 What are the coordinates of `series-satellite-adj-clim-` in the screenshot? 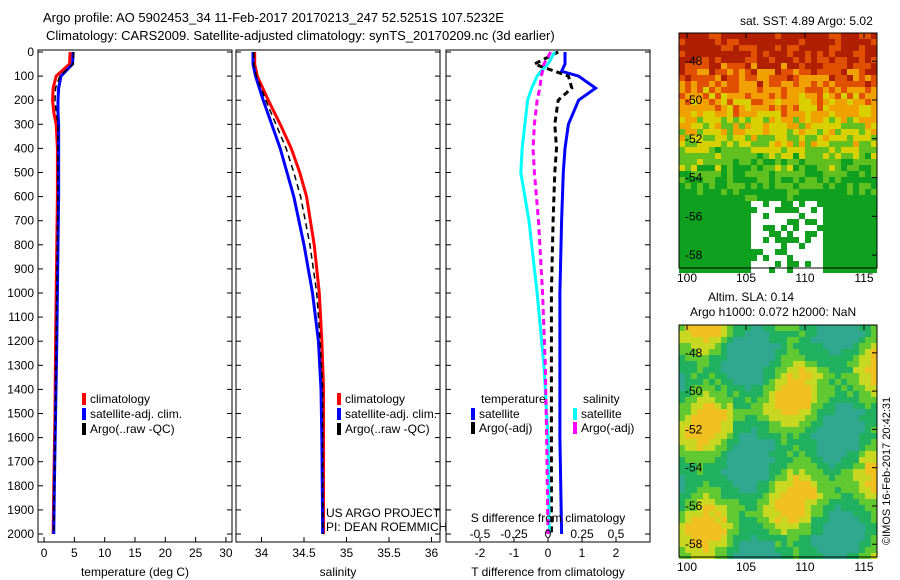 It's located at (288, 293).